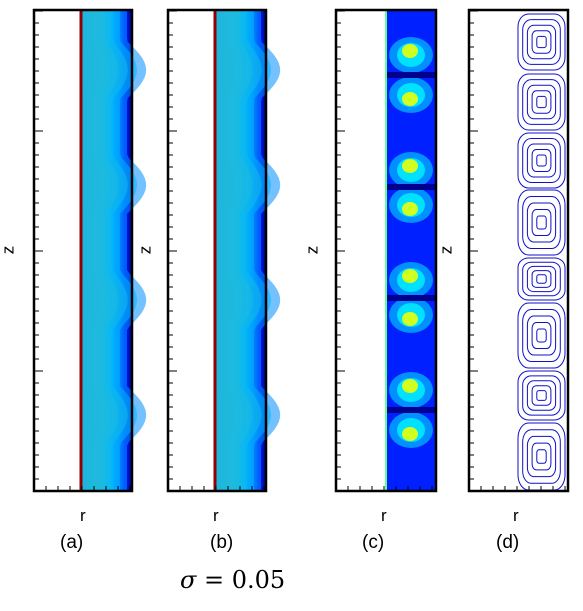 The width and height of the screenshot is (583, 611). I want to click on cell-contour-plot-c, so click(410, 250).